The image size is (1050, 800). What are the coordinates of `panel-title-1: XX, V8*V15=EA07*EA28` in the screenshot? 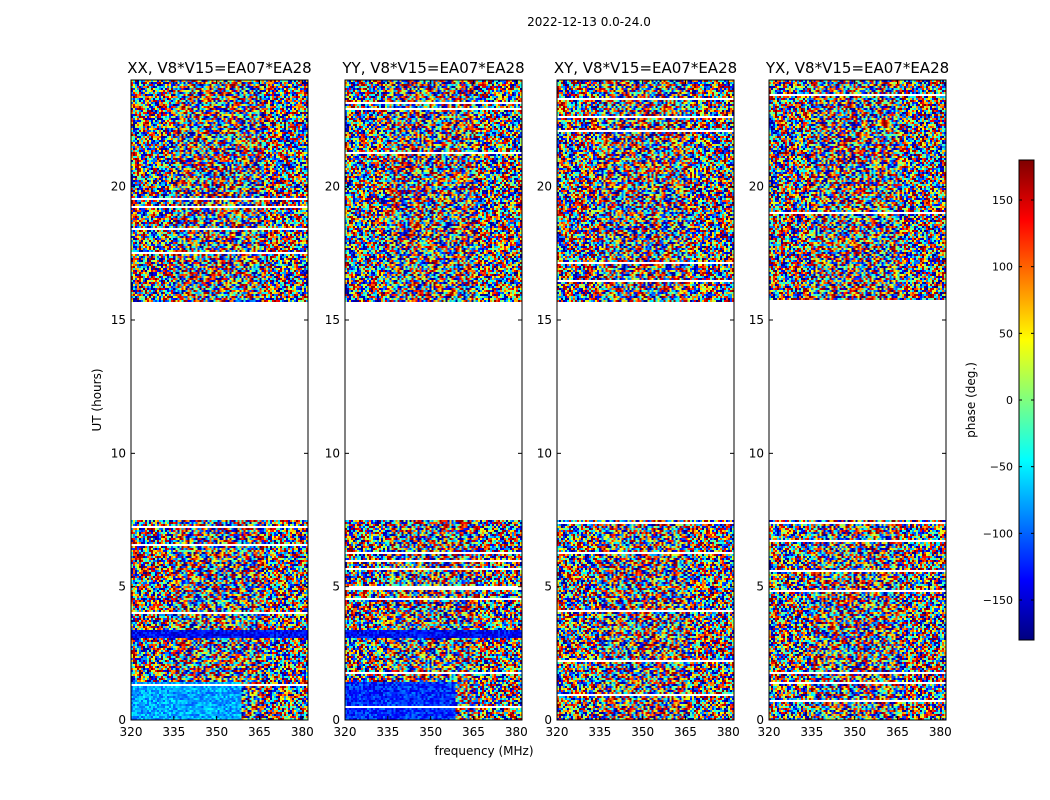 It's located at (219, 68).